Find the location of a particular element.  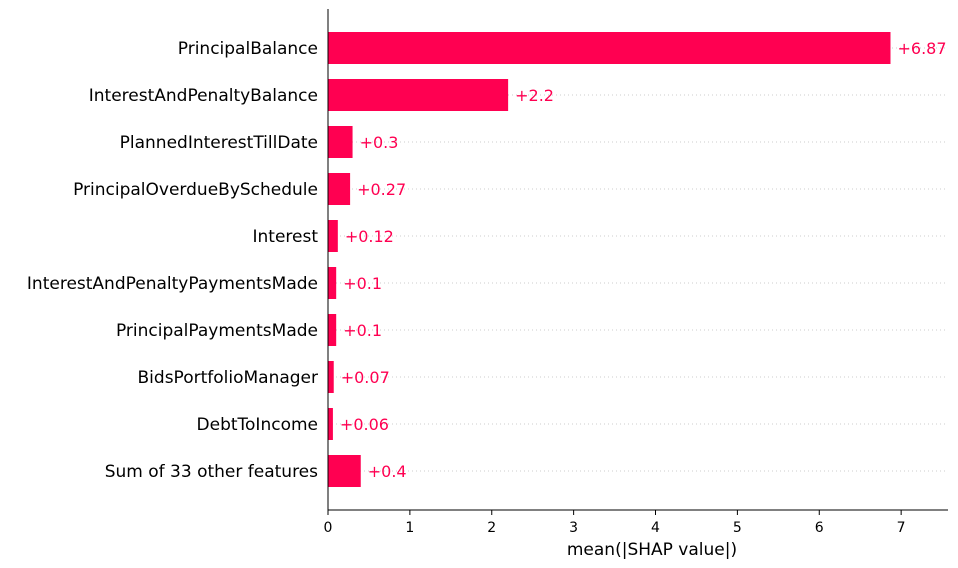

x-tick-label: 2 is located at coordinates (491, 528).